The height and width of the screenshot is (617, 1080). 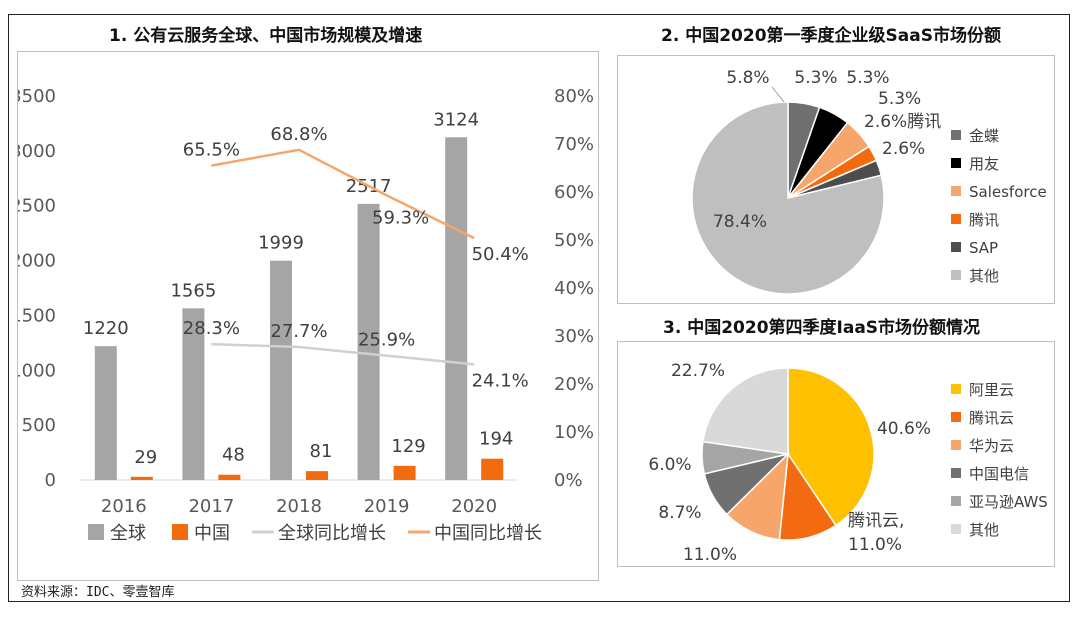 I want to click on legend-label: 中国同比增长, so click(x=488, y=533).